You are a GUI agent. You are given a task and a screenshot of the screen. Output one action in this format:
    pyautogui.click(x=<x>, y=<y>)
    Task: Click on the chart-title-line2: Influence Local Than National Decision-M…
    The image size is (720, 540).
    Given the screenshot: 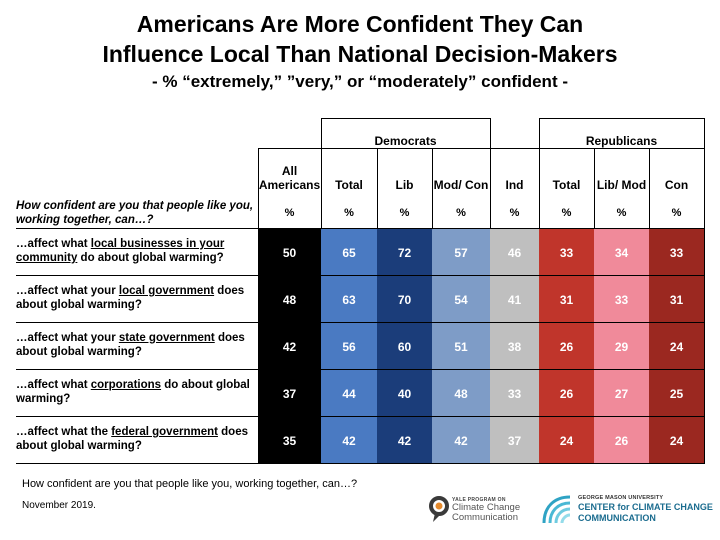 What is the action you would take?
    pyautogui.click(x=360, y=54)
    